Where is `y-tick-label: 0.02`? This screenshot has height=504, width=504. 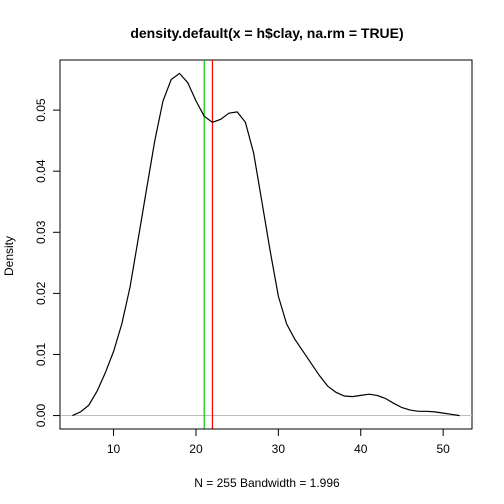
y-tick-label: 0.02 is located at coordinates (41, 293).